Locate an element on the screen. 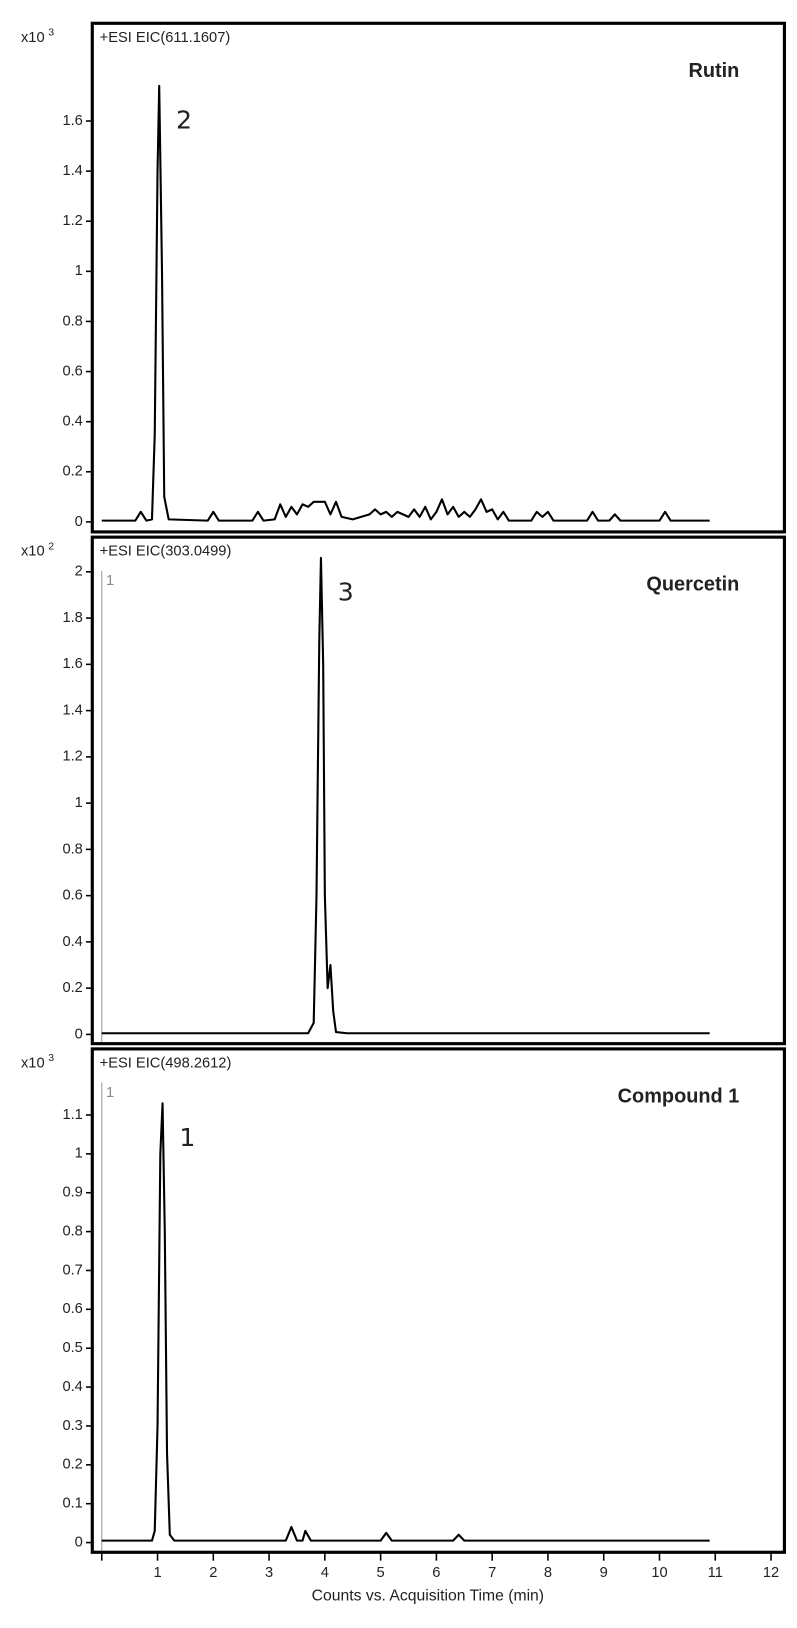 The width and height of the screenshot is (797, 1628). y-tick-label: 0.3 is located at coordinates (72, 1426).